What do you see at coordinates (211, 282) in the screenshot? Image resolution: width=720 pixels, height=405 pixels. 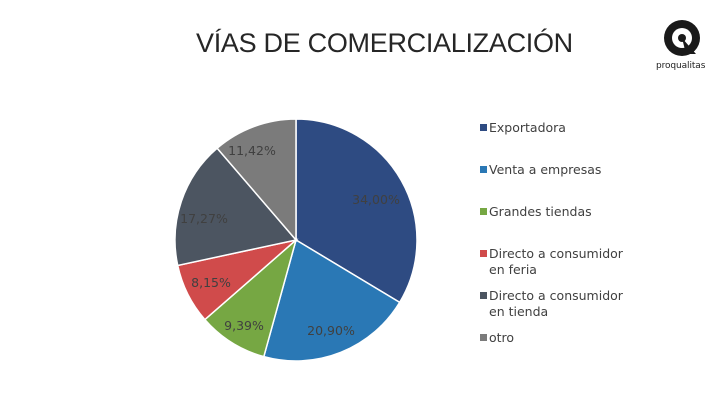 I see `data-label-3: 8,15%` at bounding box center [211, 282].